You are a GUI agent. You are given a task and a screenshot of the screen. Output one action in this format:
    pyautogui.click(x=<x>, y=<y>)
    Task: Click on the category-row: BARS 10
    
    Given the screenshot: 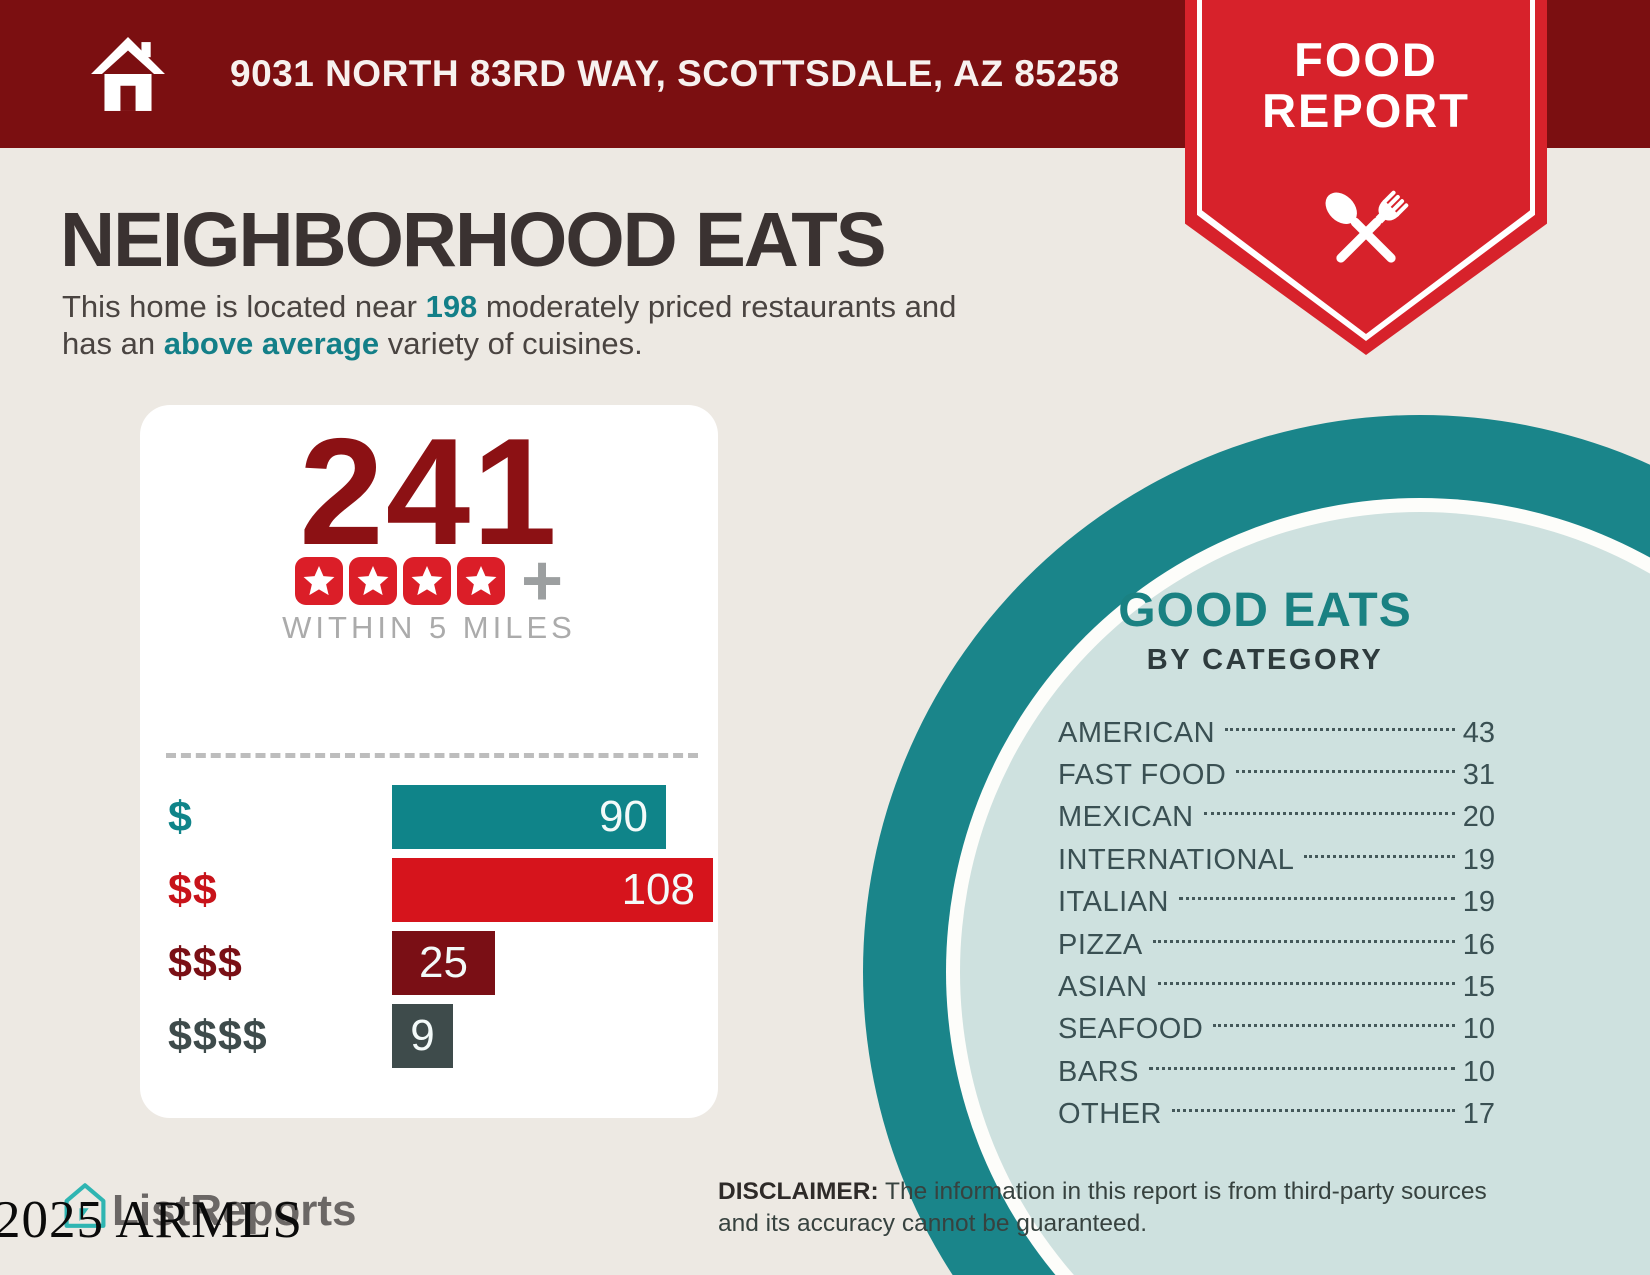 What is the action you would take?
    pyautogui.click(x=1276, y=1072)
    